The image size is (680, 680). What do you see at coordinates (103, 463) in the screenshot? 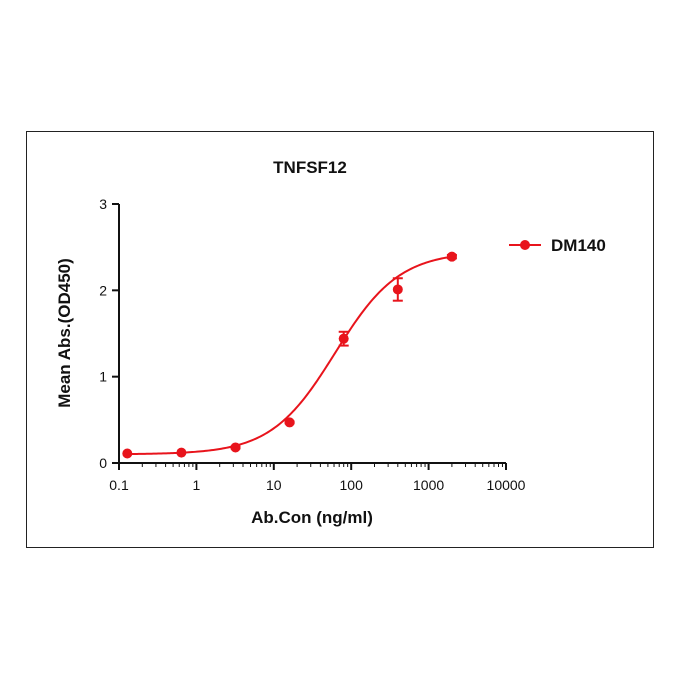
I see `y-tick-label: 0` at bounding box center [103, 463].